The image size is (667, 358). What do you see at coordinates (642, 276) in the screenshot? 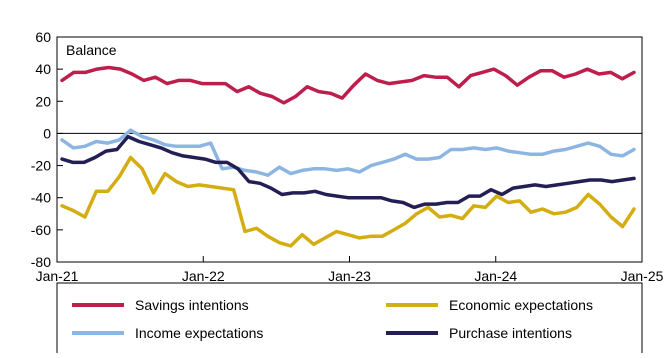
I see `x-tick-label: Jan-25` at bounding box center [642, 276].